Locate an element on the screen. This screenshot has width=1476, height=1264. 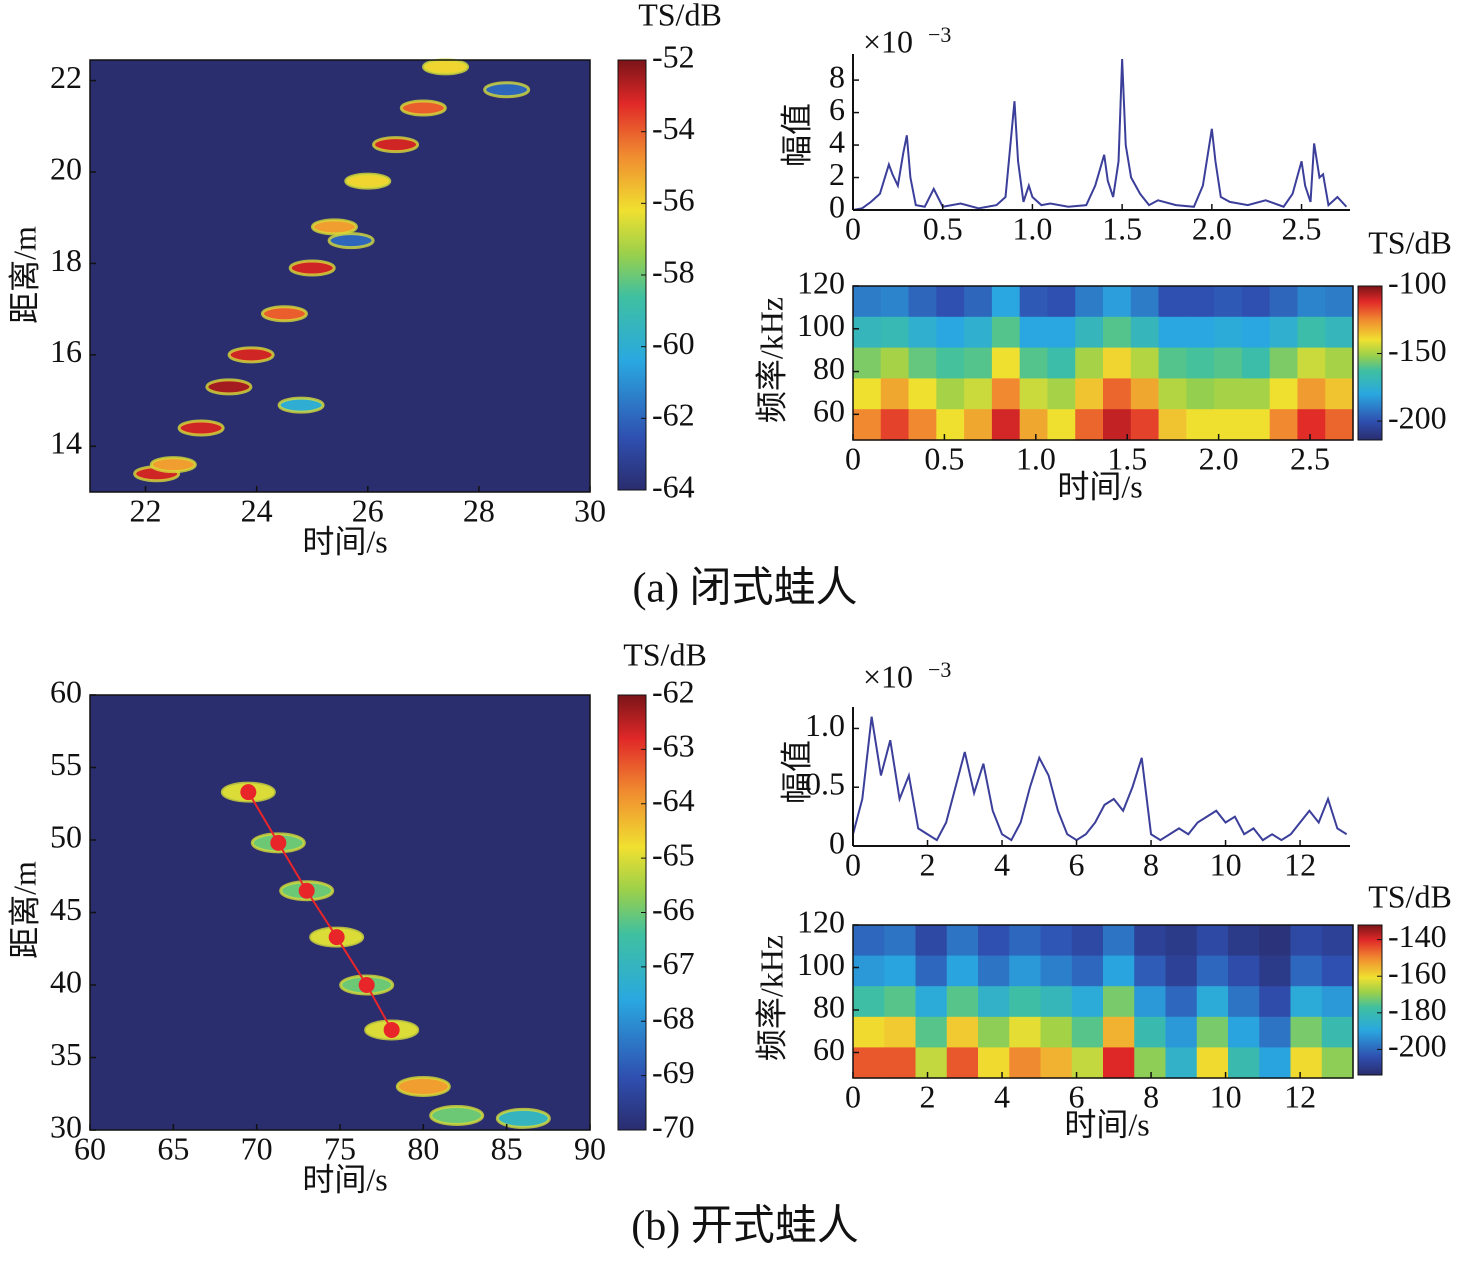
x-tick-label: 1.5 is located at coordinates (1127, 458).